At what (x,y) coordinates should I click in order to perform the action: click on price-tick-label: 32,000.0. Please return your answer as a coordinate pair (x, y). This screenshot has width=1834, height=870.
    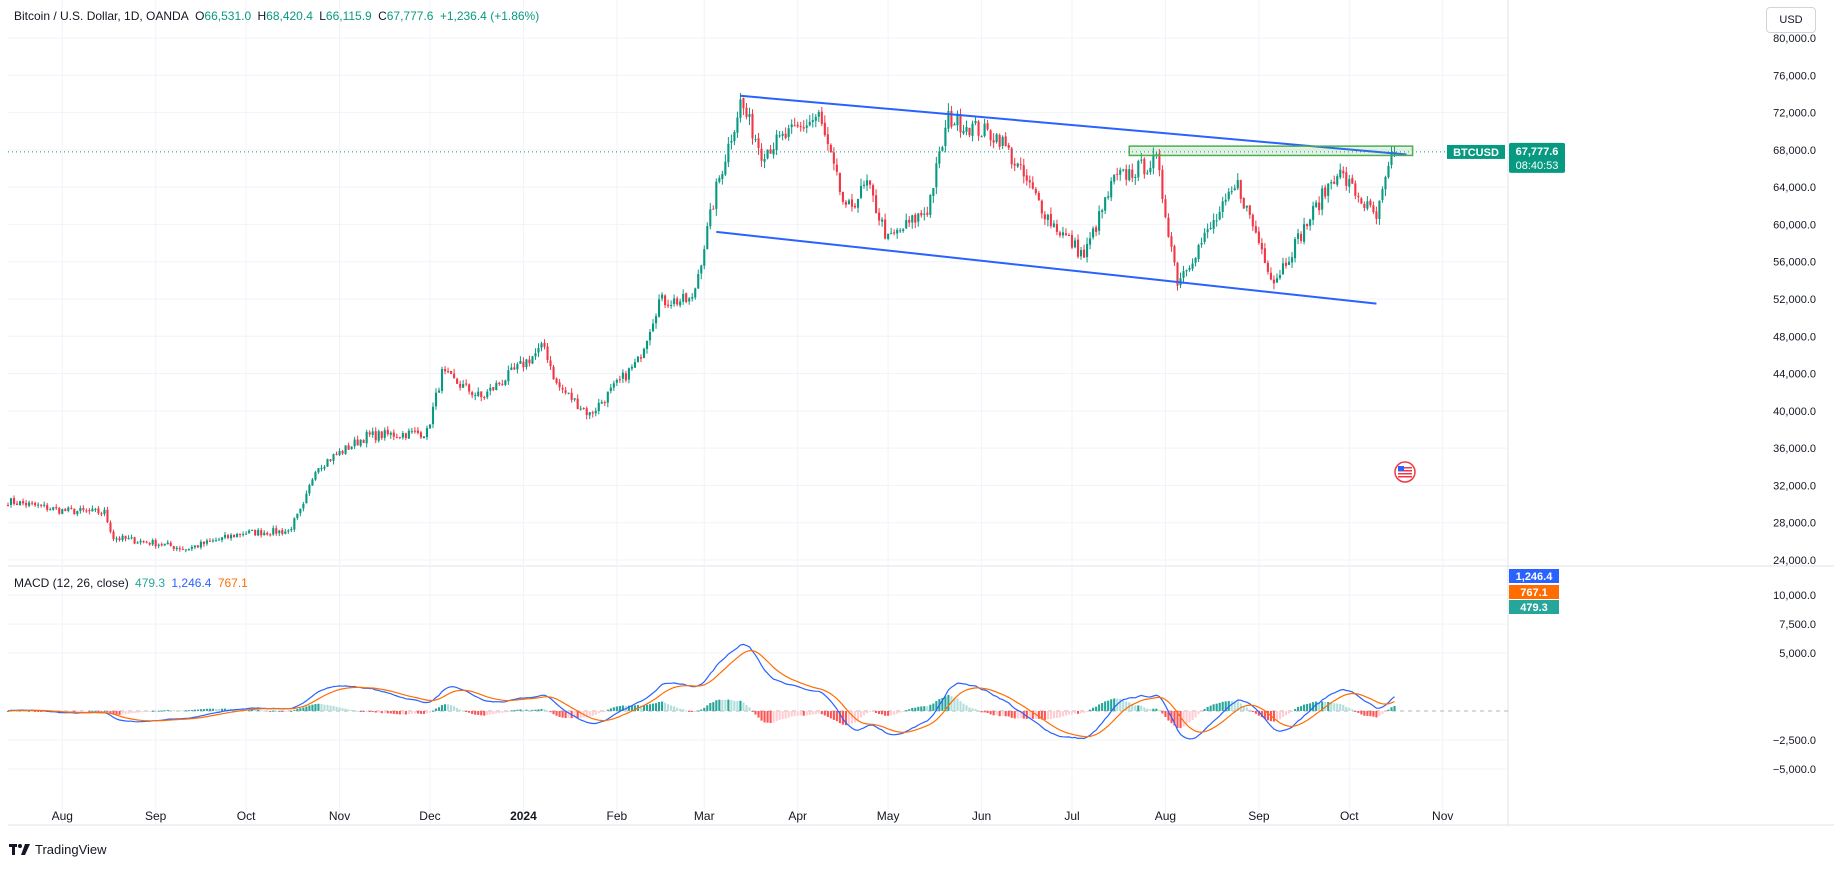
    Looking at the image, I should click on (1794, 486).